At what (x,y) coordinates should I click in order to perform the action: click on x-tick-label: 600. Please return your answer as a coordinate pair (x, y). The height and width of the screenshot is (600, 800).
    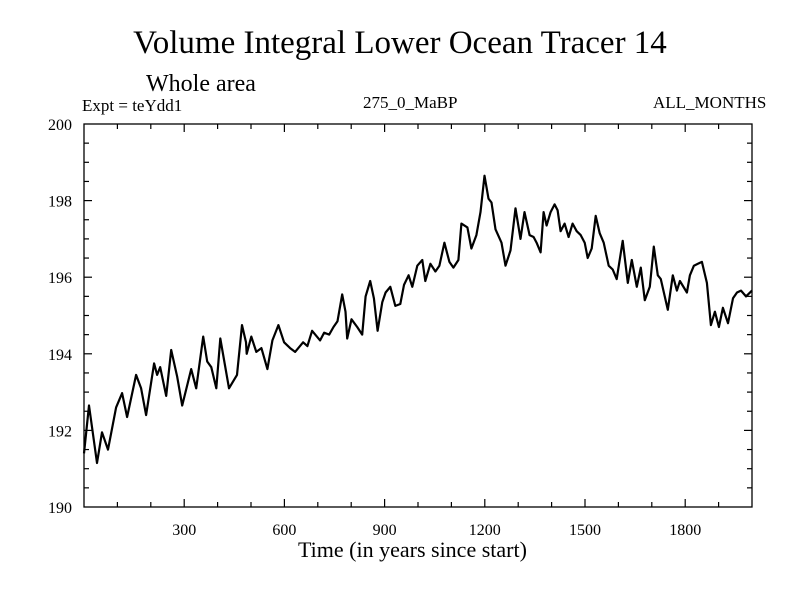
    Looking at the image, I should click on (284, 530).